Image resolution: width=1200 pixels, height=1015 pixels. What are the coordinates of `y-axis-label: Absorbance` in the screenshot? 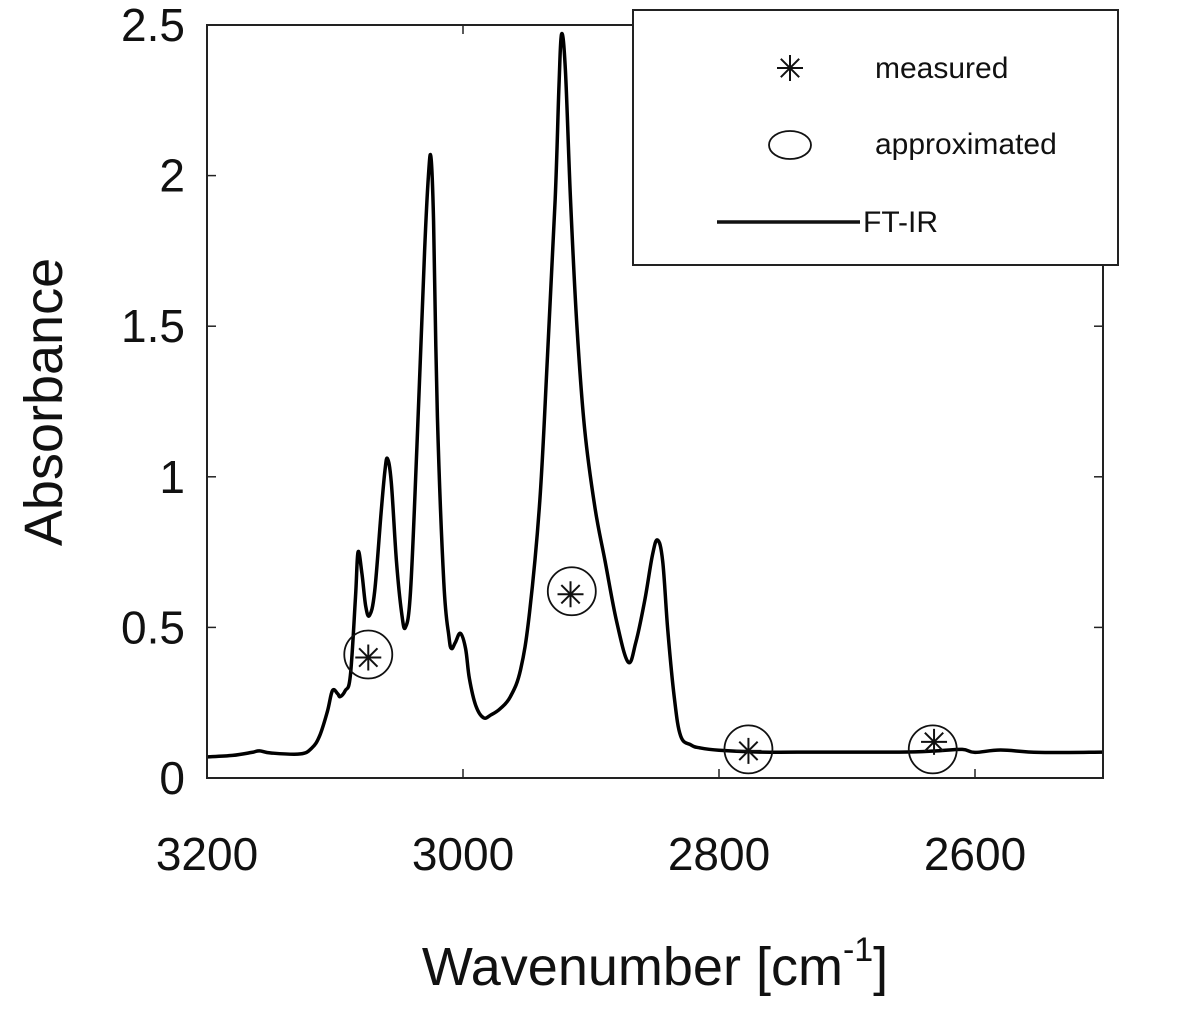 It's located at (44, 402).